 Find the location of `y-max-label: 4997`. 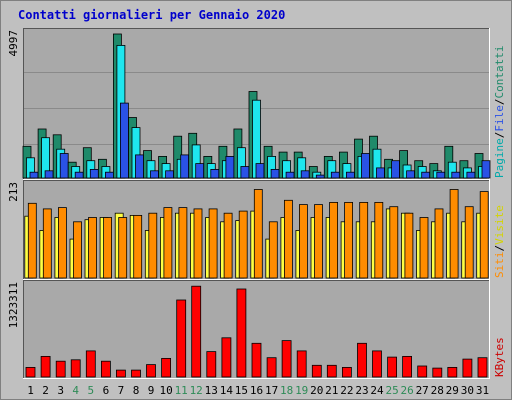

y-max-label: 4997 is located at coordinates (13, 43).